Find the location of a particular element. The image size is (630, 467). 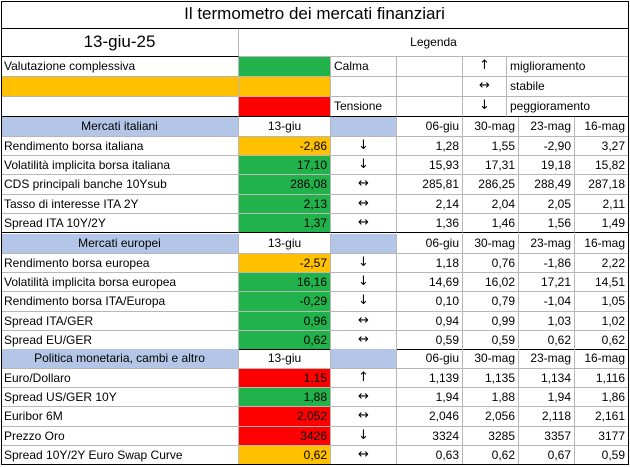

indicator-label: Rendimento borsa ITA/Europa is located at coordinates (120, 302).